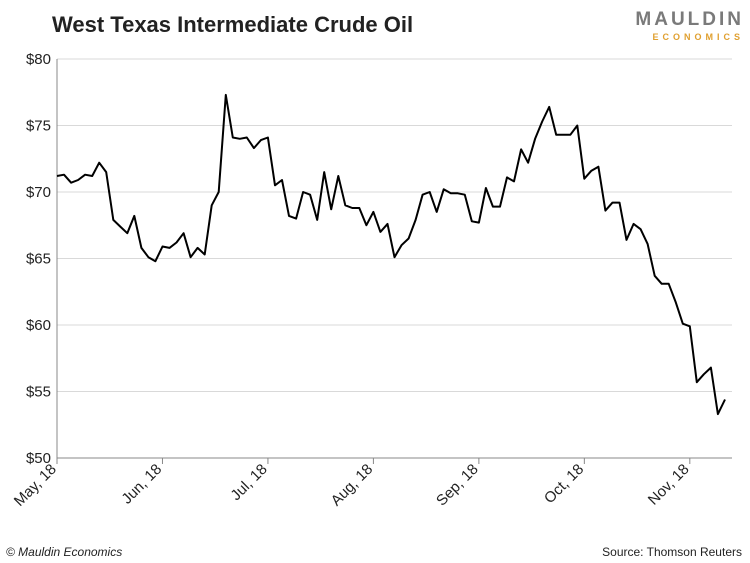 The image size is (750, 563). What do you see at coordinates (689, 19) in the screenshot?
I see `logo-name: MAULDIN` at bounding box center [689, 19].